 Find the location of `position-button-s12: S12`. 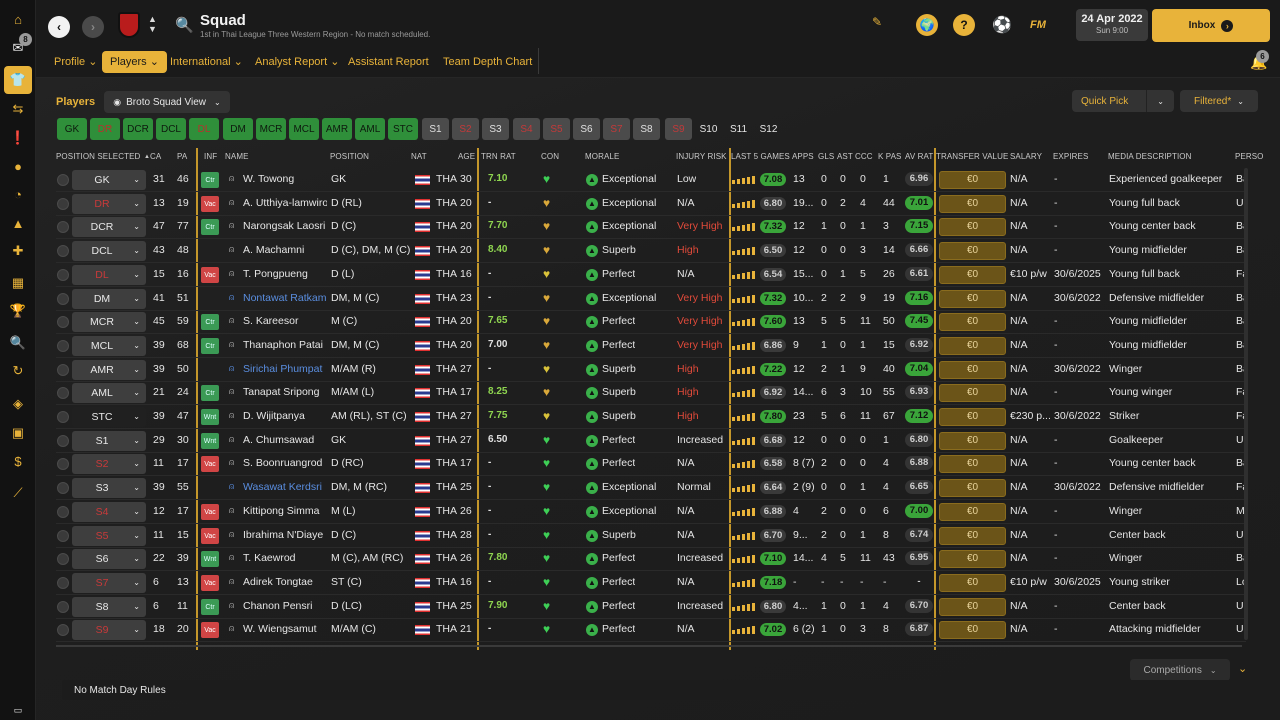

position-button-s12: S12 is located at coordinates (768, 129).